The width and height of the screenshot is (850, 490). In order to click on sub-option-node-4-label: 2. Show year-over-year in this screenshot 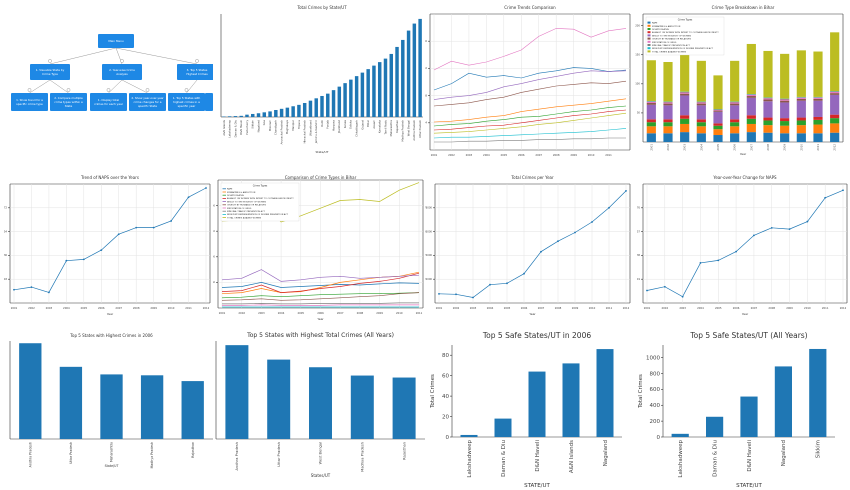, I will do `click(147, 98)`.